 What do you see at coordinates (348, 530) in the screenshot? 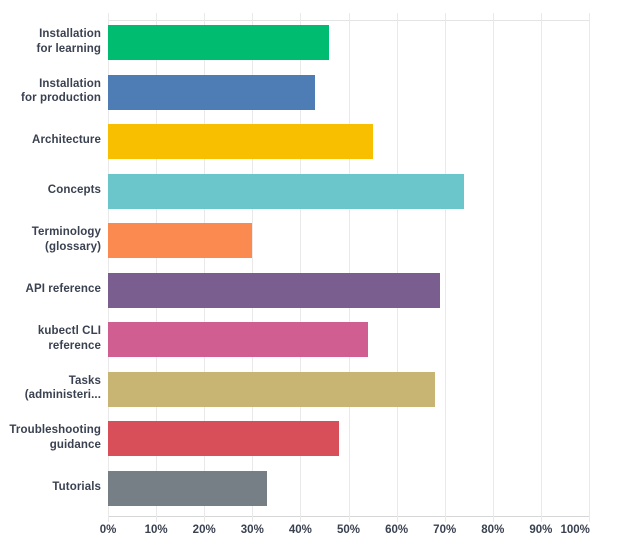
I see `x-tick-label: 50%` at bounding box center [348, 530].